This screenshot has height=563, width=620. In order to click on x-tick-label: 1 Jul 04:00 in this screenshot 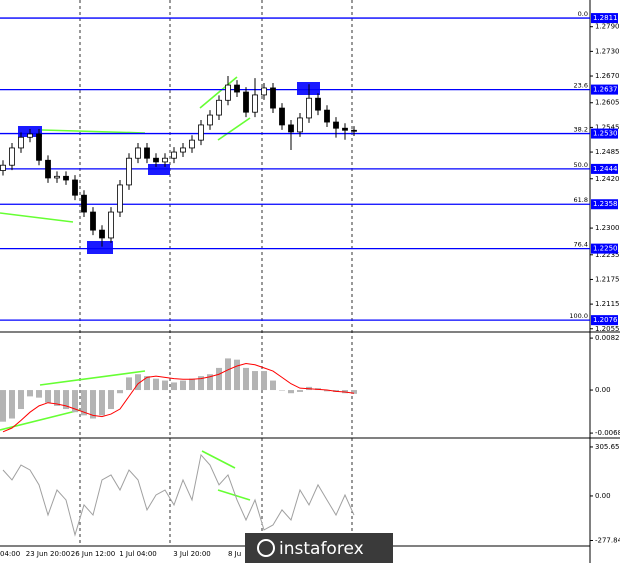, I will do `click(138, 554)`.